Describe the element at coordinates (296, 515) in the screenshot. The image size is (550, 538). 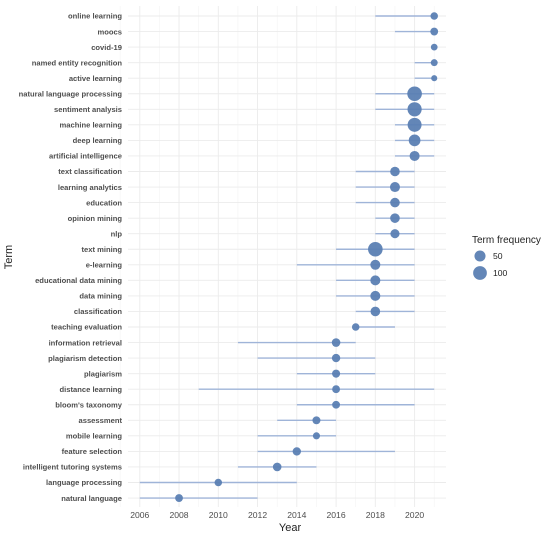
I see `x-tick-label: 2014` at that location.